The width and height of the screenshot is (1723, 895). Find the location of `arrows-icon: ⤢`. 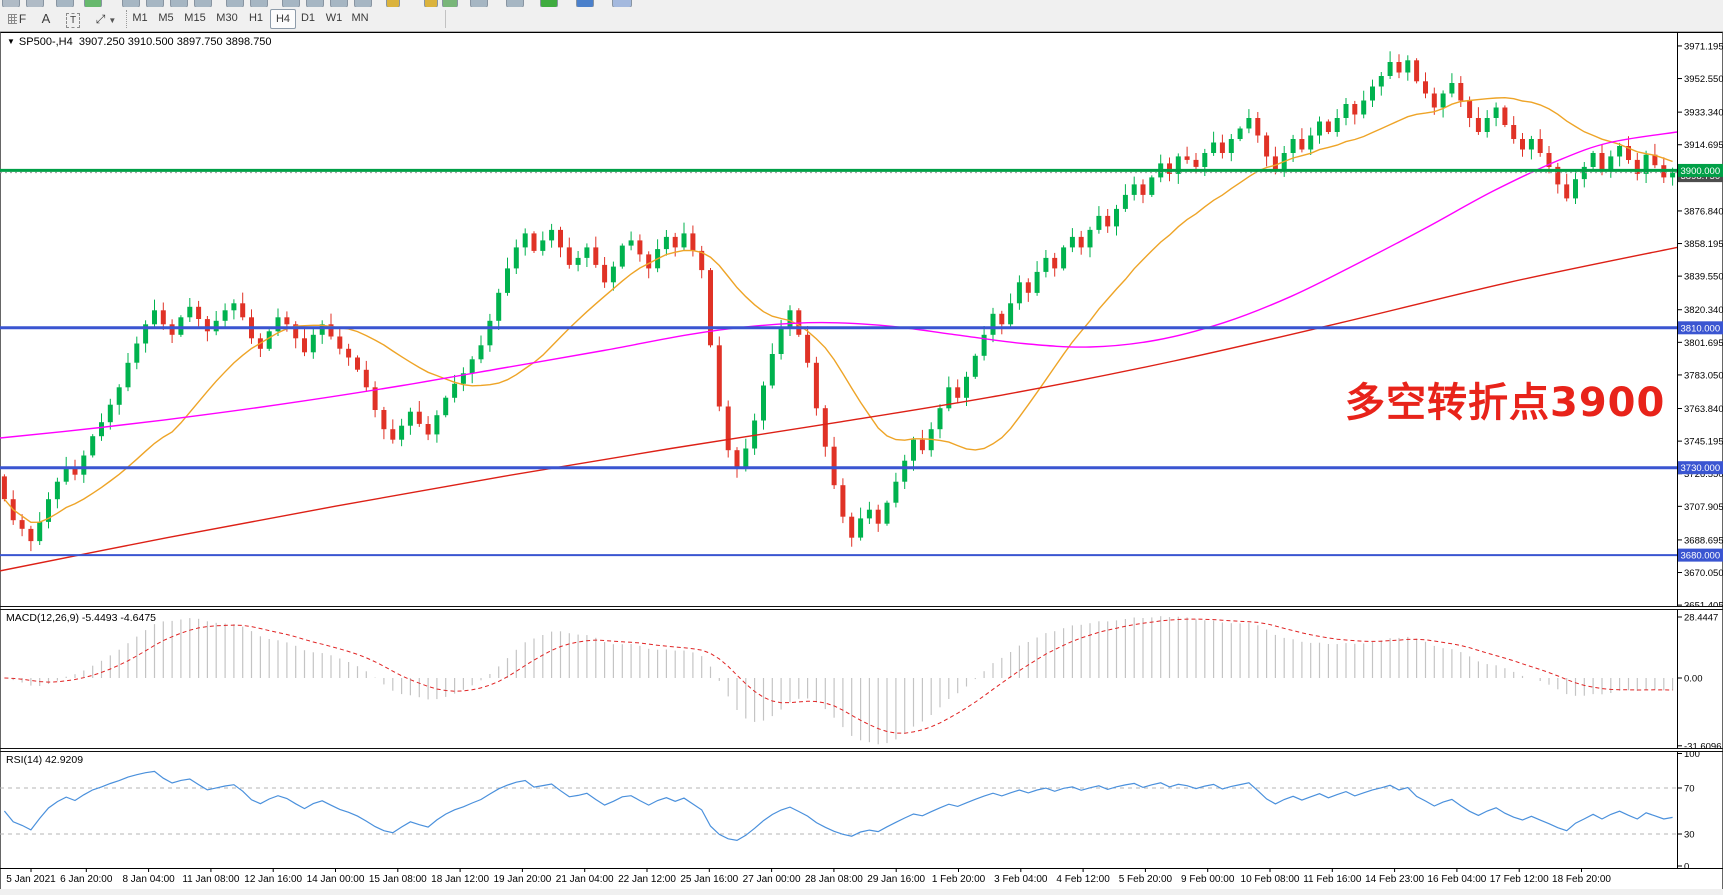

arrows-icon: ⤢ is located at coordinates (100, 19).